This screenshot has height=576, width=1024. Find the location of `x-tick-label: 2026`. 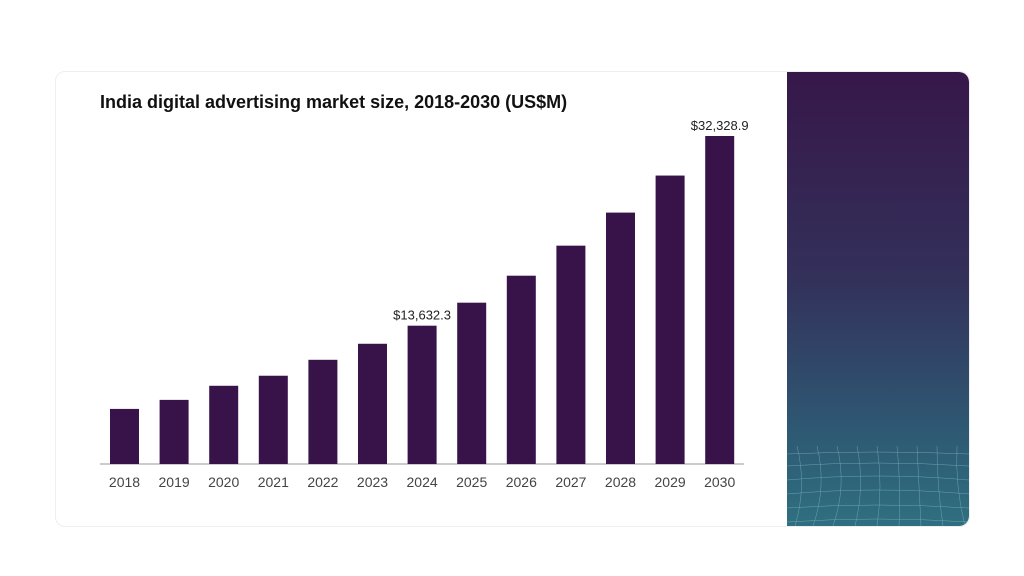

x-tick-label: 2026 is located at coordinates (521, 482).